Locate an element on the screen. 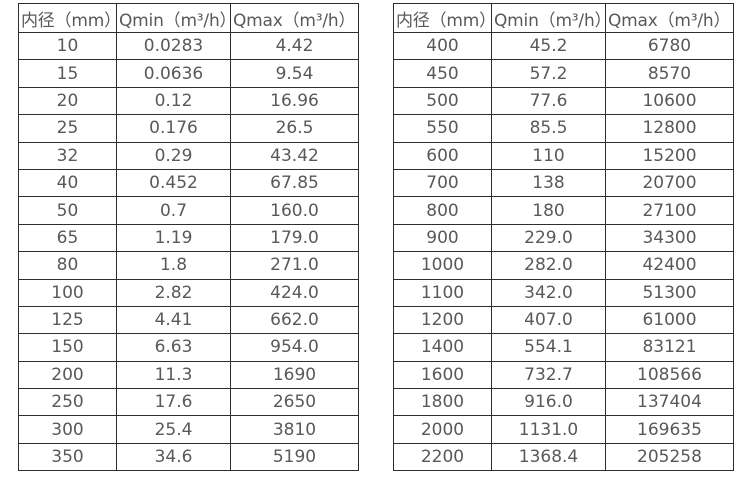 The width and height of the screenshot is (750, 483). table-row: 32 0.29 43.42 is located at coordinates (188, 155).